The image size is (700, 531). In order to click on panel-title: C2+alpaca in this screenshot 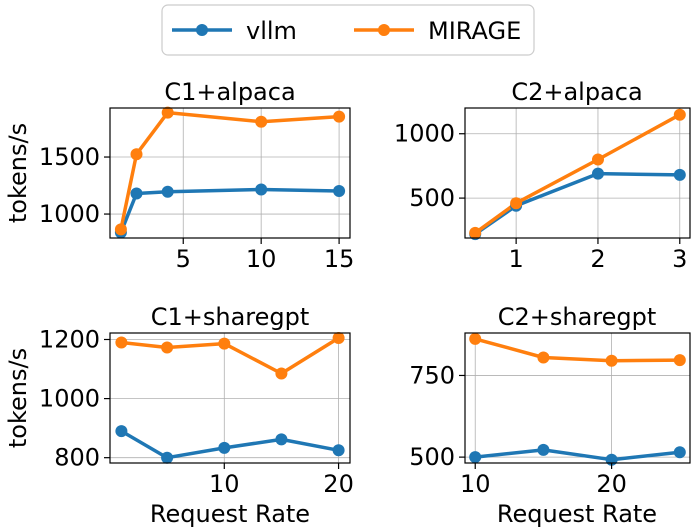, I will do `click(576, 92)`.